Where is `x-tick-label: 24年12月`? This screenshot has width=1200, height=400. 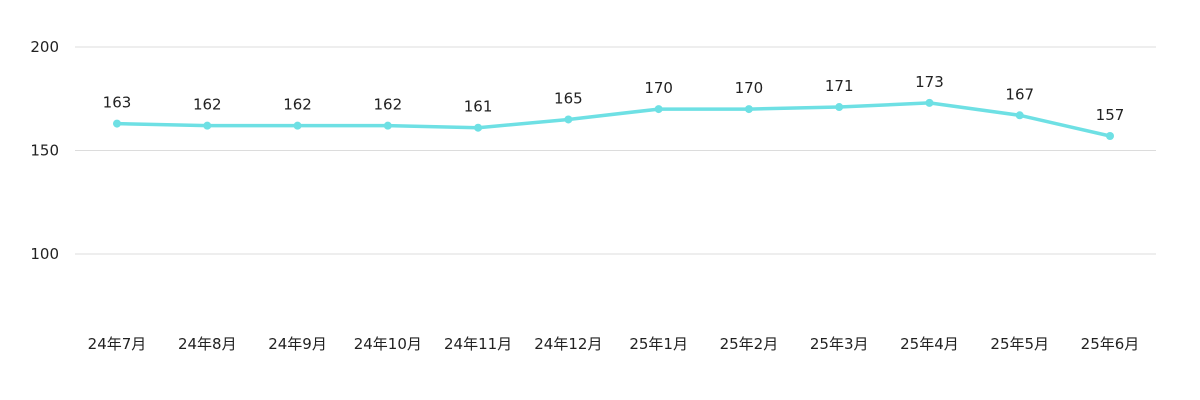
x-tick-label: 24年12月 is located at coordinates (568, 344).